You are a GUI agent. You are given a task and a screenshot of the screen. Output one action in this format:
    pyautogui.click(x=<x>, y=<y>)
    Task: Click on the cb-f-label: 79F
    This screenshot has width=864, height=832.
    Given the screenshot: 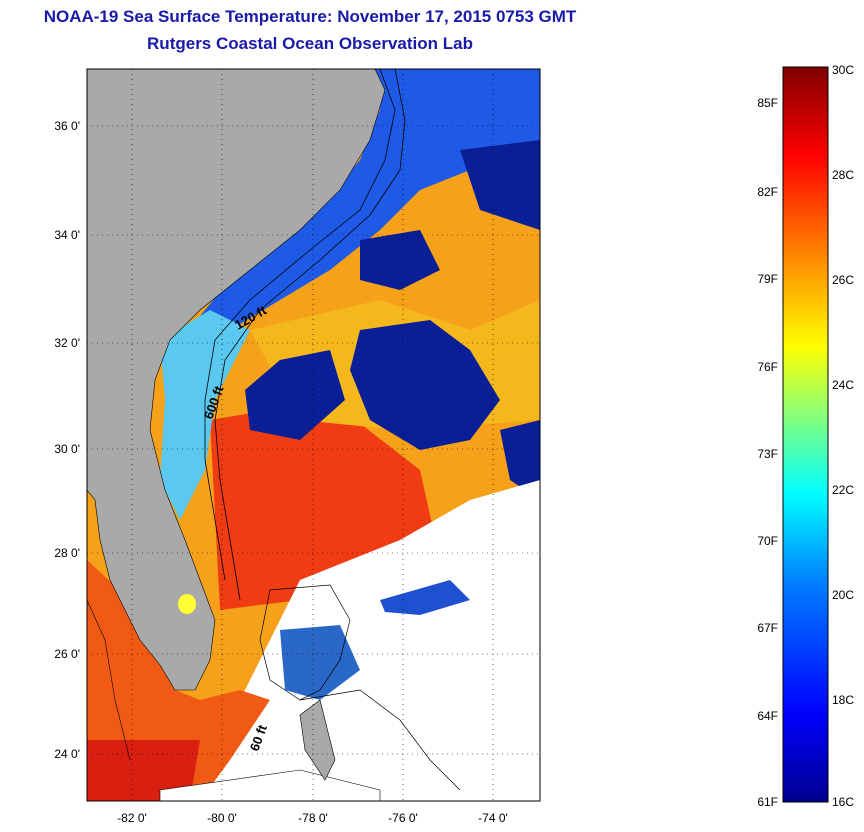 What is the action you would take?
    pyautogui.click(x=767, y=279)
    